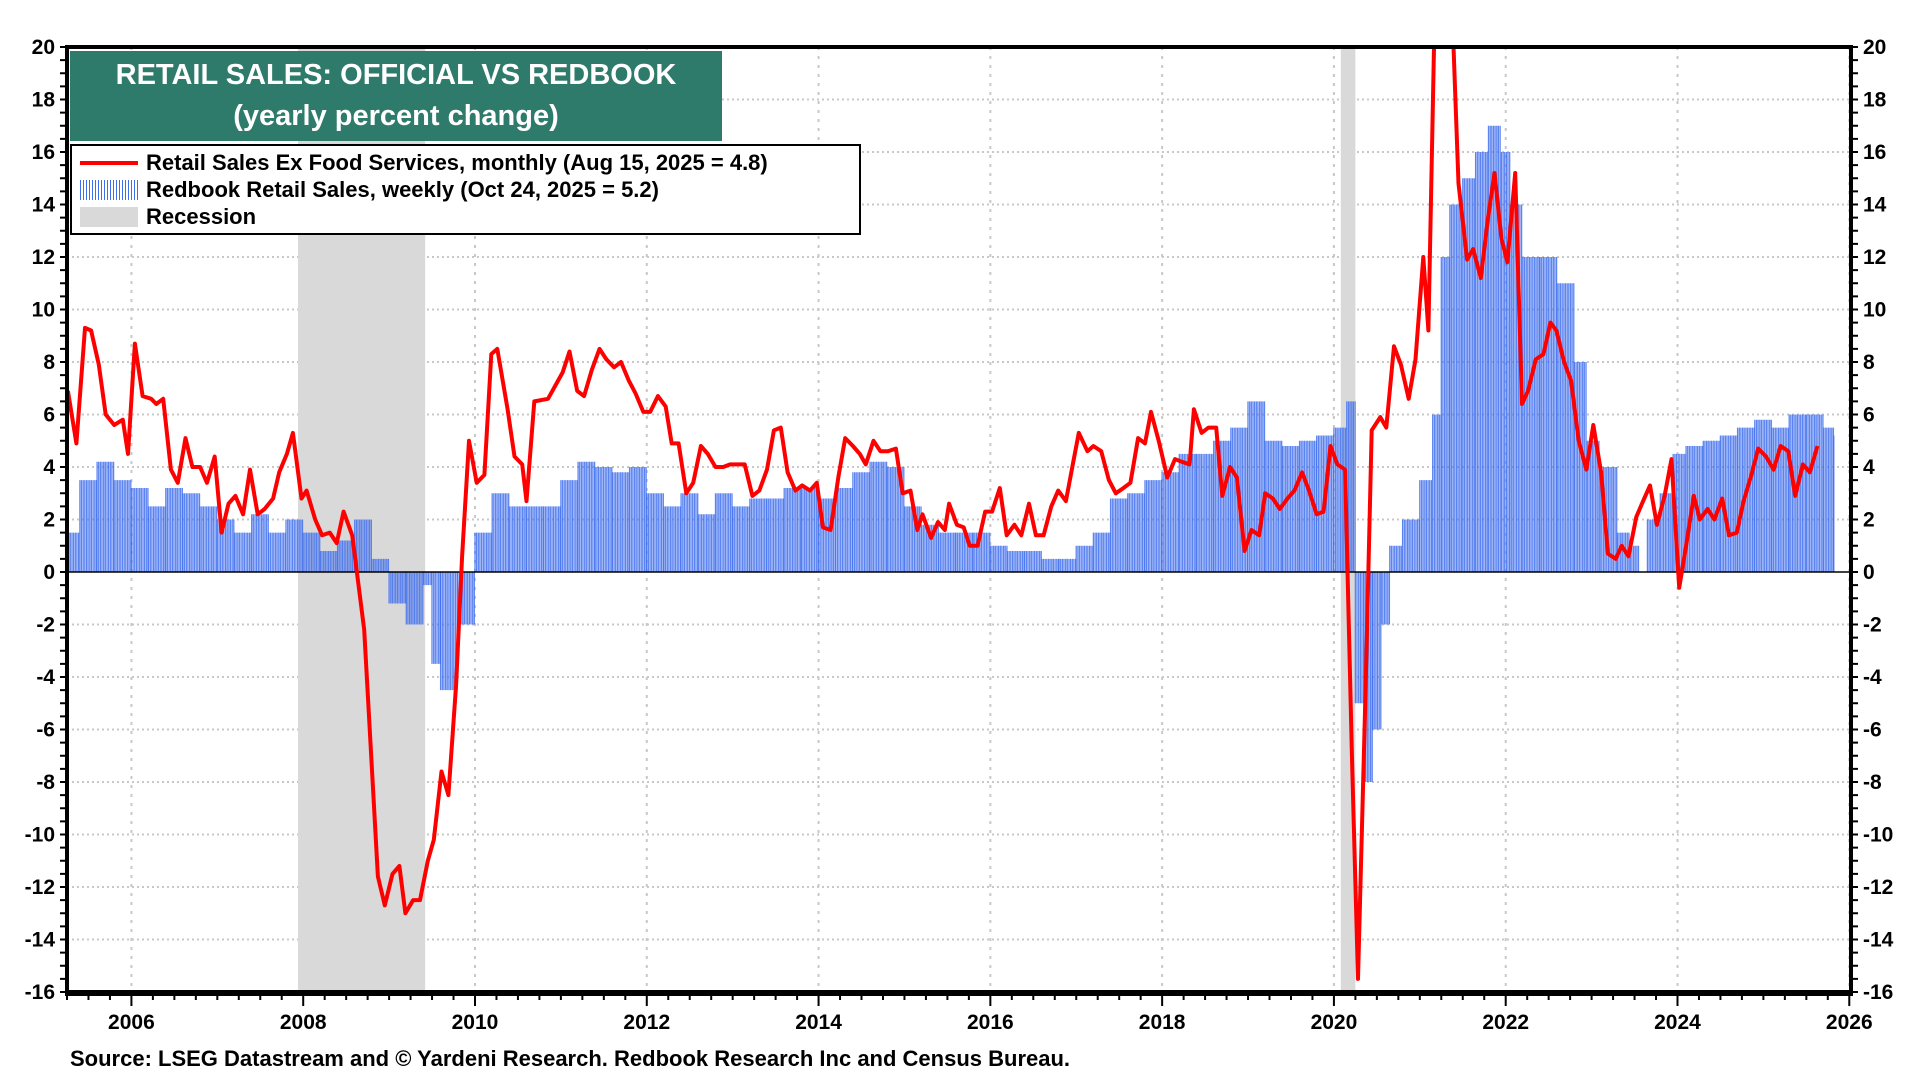 Image resolution: width=1920 pixels, height=1080 pixels. What do you see at coordinates (43, 310) in the screenshot?
I see `y-tick-label-left: 10` at bounding box center [43, 310].